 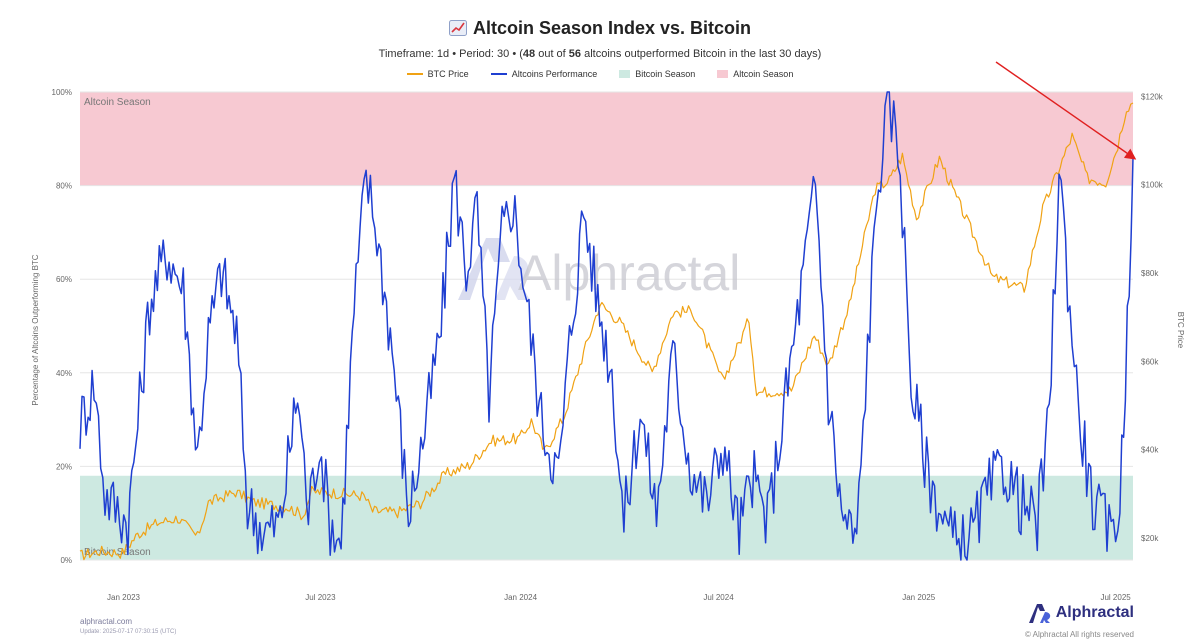 I want to click on legend-item-btc-price: BTC Price, so click(x=437, y=74).